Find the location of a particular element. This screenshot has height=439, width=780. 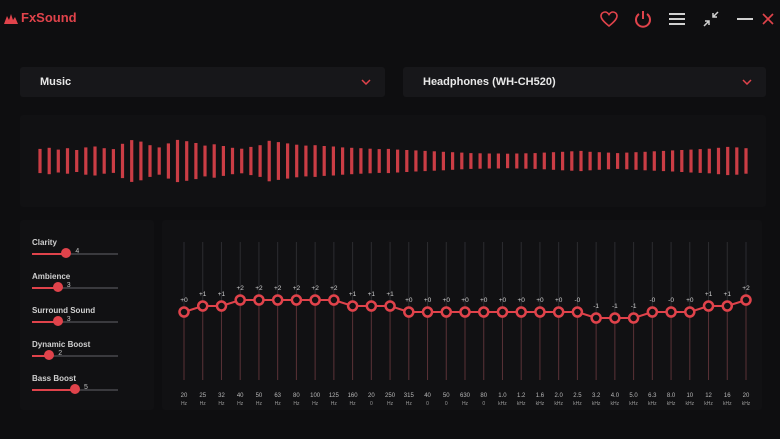

effect-slider: Ambience 3 is located at coordinates (87, 282).